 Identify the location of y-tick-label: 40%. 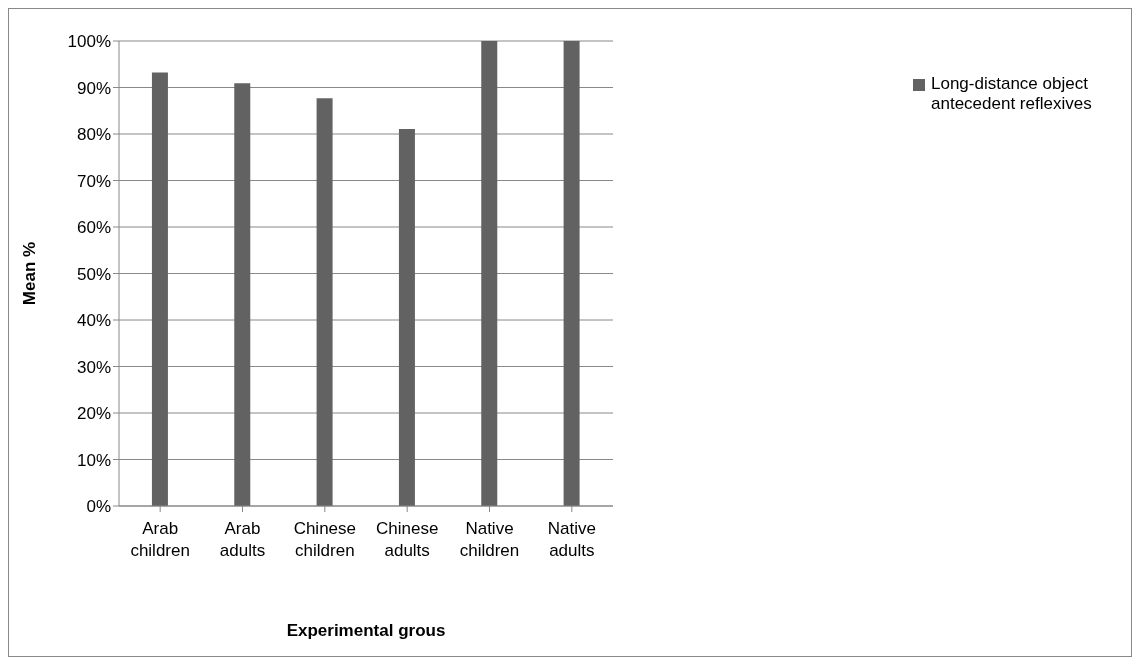
(93, 321).